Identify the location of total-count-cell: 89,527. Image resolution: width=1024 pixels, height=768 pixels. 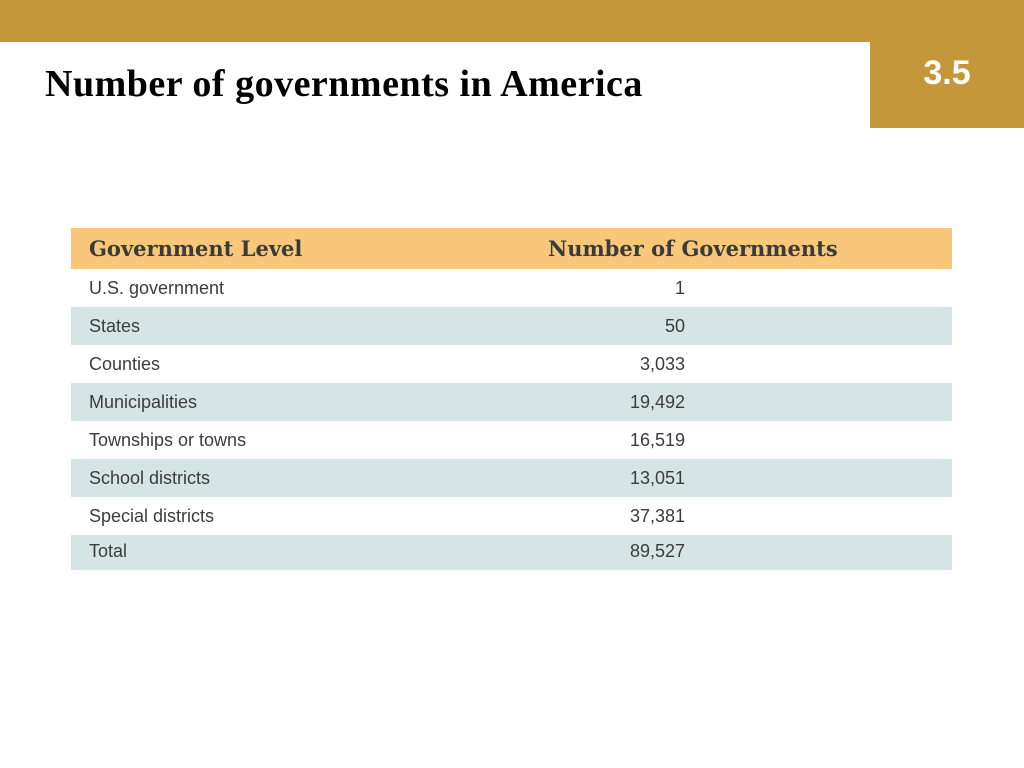
(650, 552).